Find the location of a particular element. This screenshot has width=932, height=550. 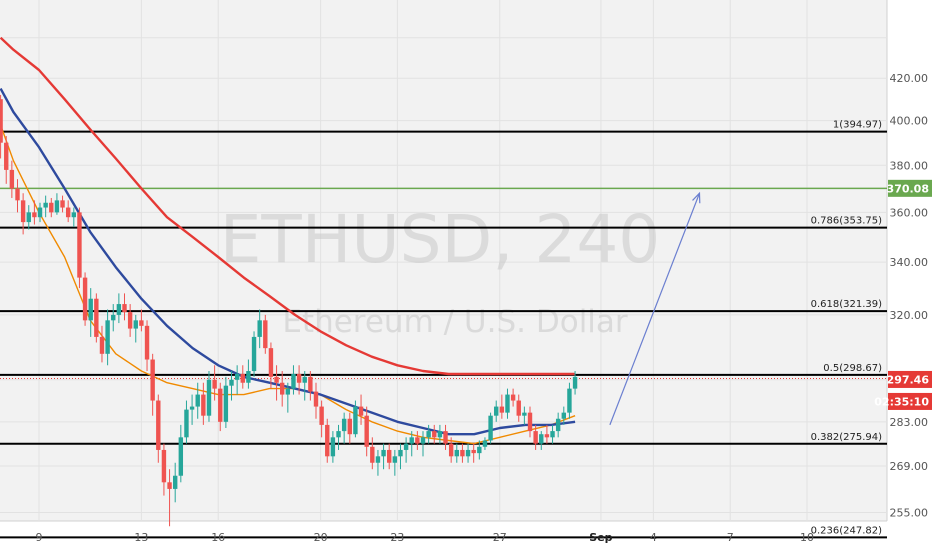

countdown-badge-text: 02:35:10 is located at coordinates (901, 401).